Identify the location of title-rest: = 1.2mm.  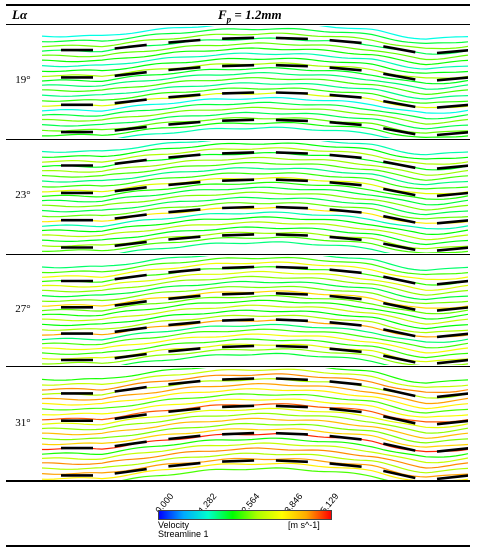
(256, 14).